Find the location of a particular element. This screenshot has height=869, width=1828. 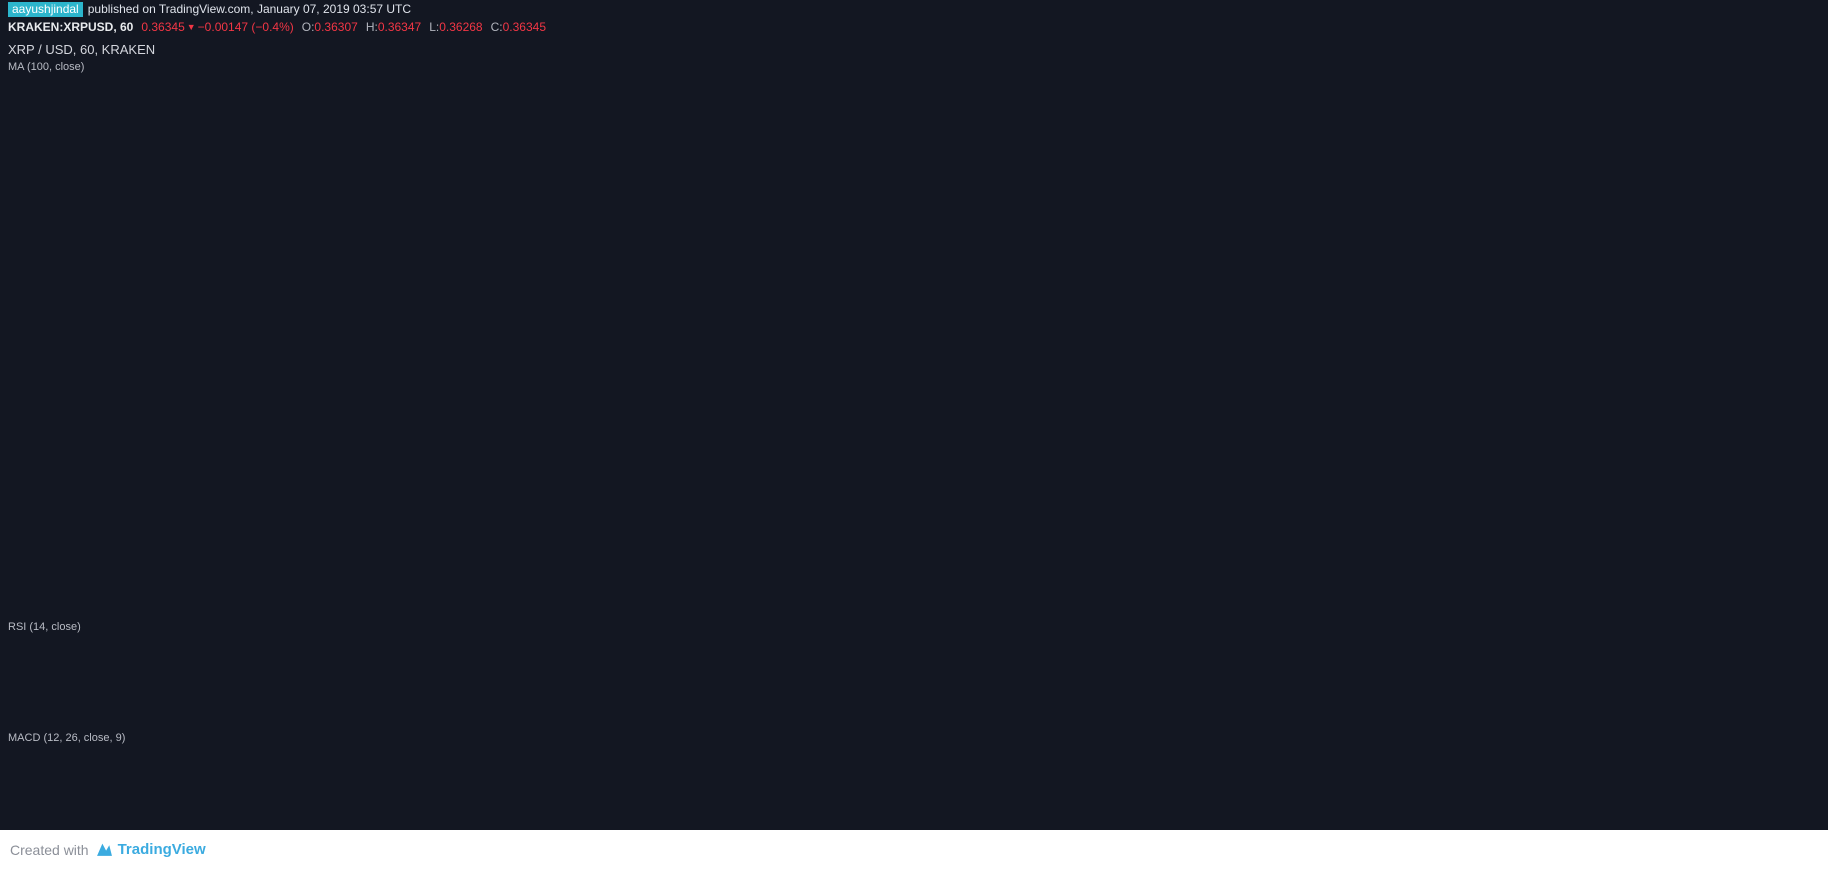

tradingview-logo-icon is located at coordinates (104, 849).